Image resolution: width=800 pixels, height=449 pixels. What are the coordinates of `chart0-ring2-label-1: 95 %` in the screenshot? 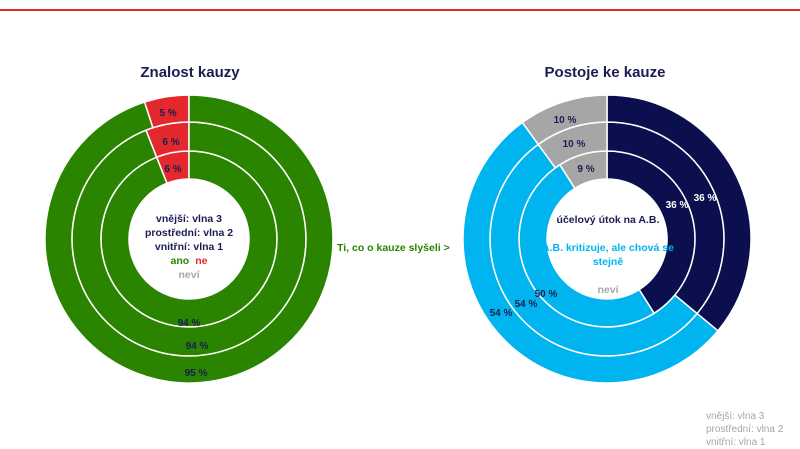 It's located at (196, 373).